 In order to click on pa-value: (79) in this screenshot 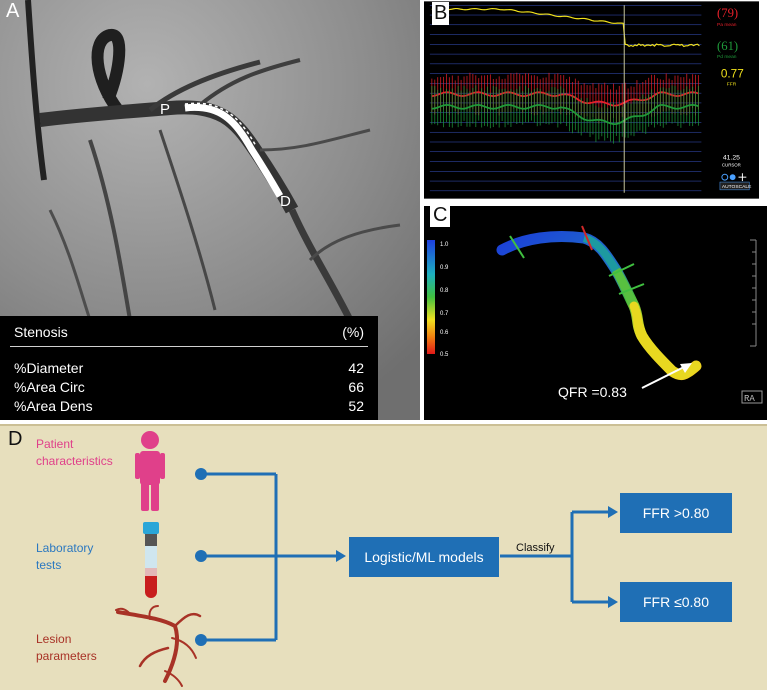, I will do `click(727, 13)`.